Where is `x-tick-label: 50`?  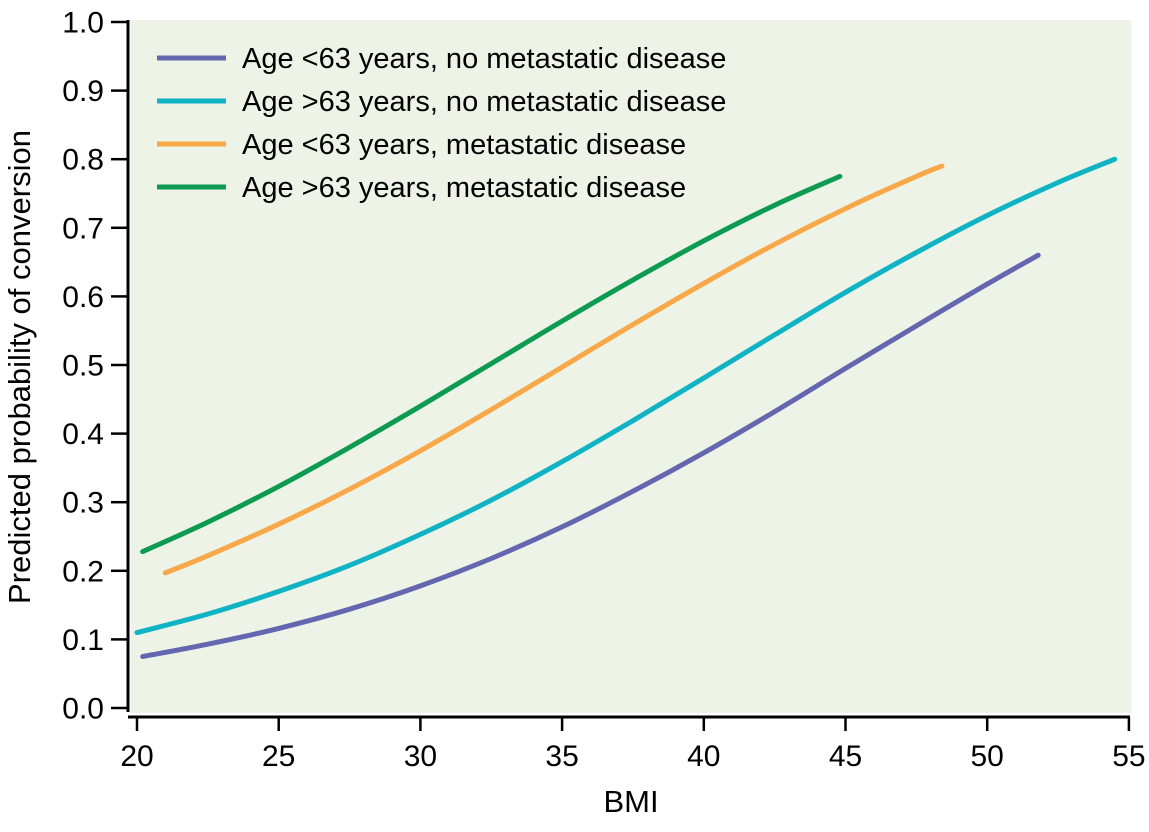
x-tick-label: 50 is located at coordinates (987, 756).